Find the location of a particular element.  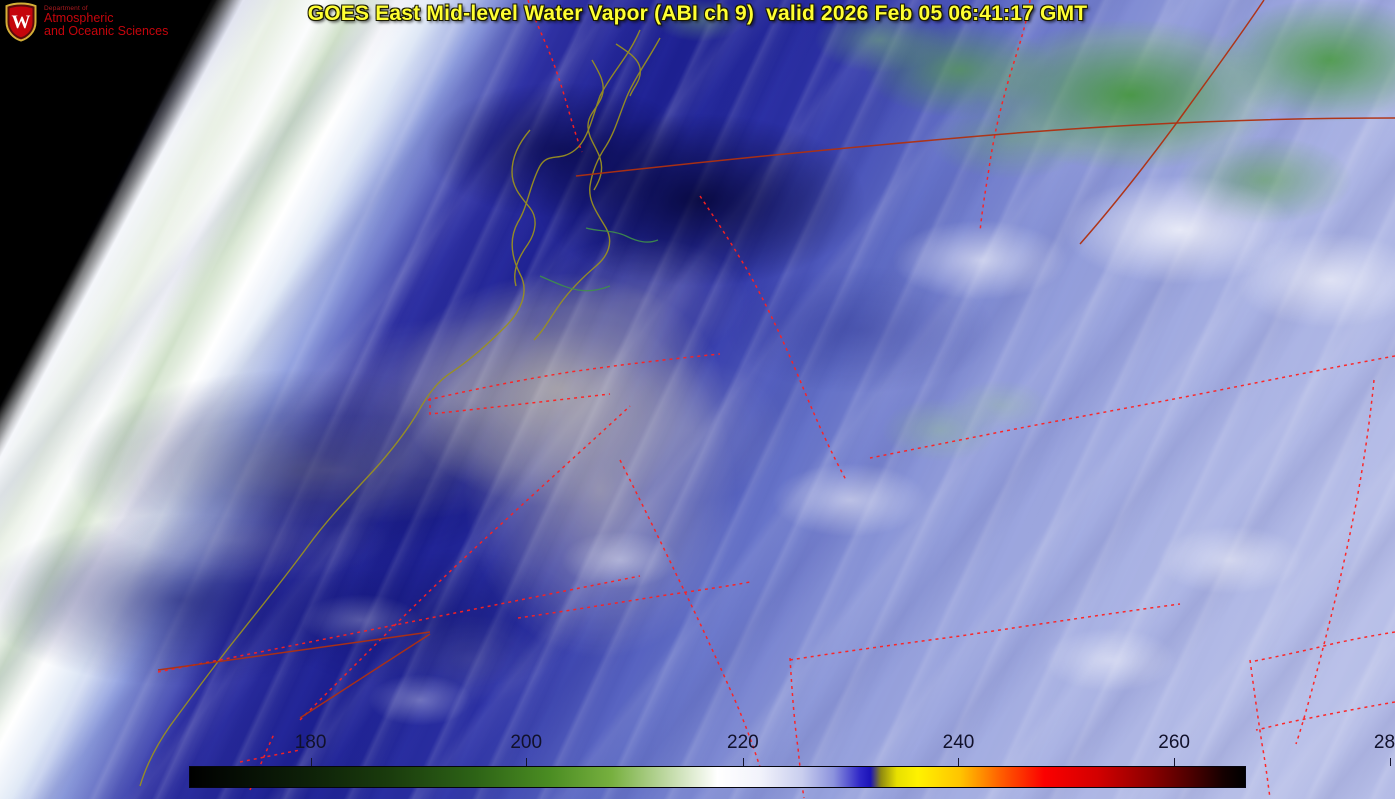

colorbar-tick-label: 280 is located at coordinates (1384, 742).